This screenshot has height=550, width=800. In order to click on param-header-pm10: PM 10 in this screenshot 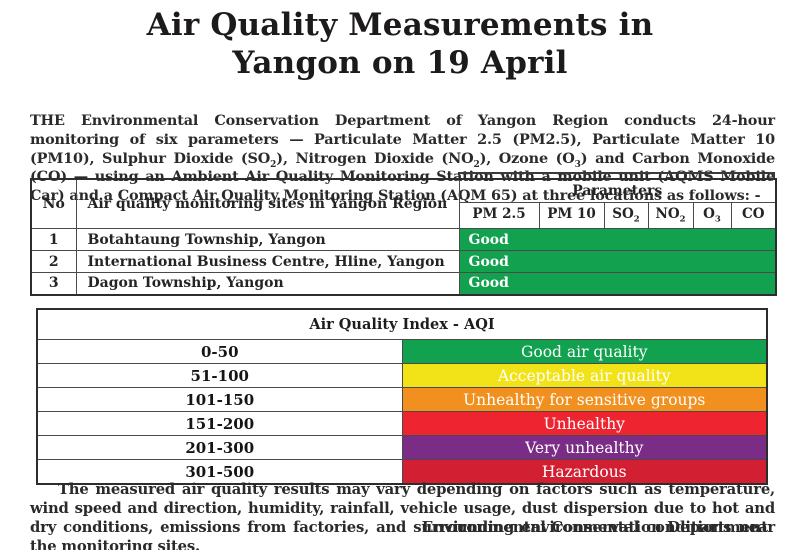, I will do `click(571, 215)`.